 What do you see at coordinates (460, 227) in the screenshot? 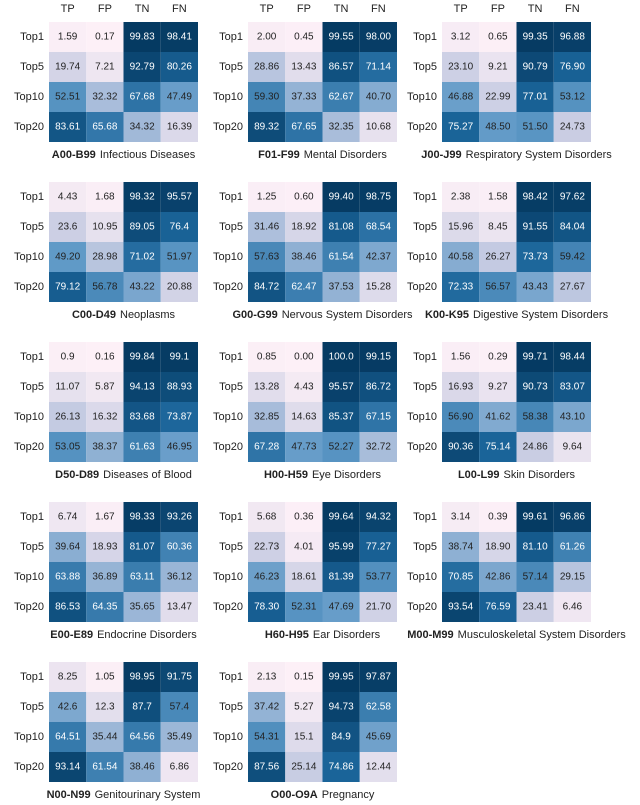
I see `cell-label: 15.96` at bounding box center [460, 227].